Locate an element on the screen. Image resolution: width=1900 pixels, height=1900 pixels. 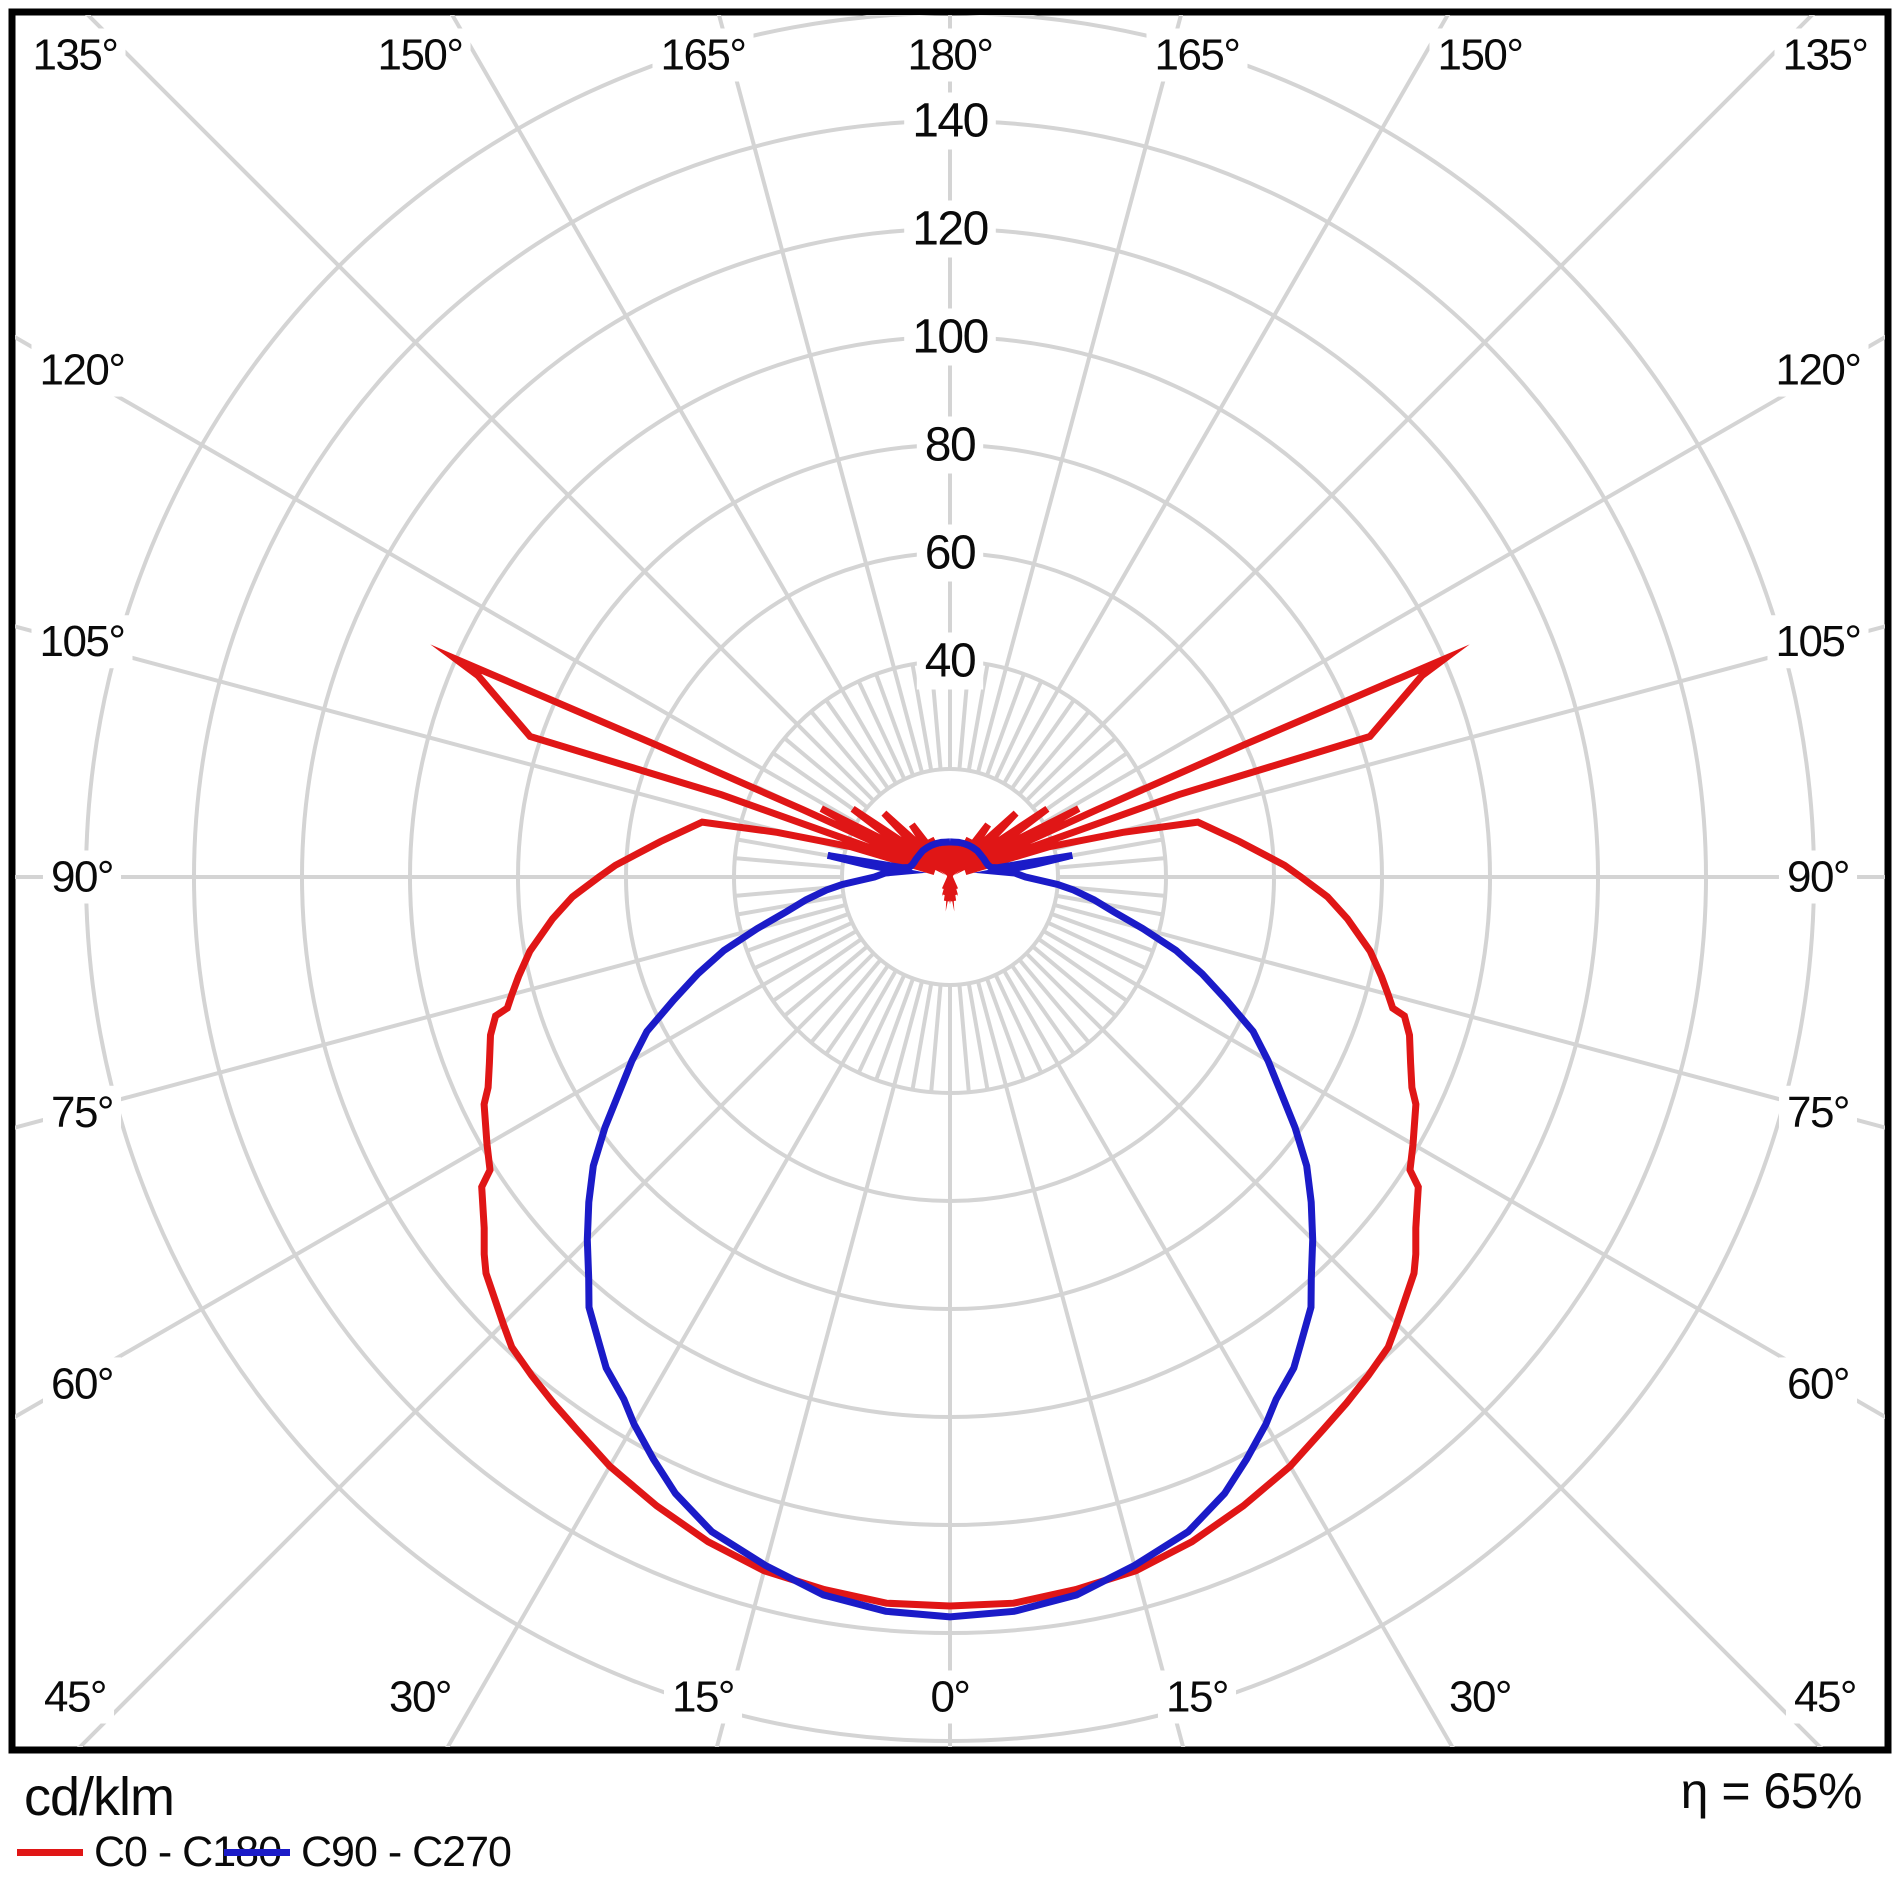
ring-label: 140 is located at coordinates (950, 121).